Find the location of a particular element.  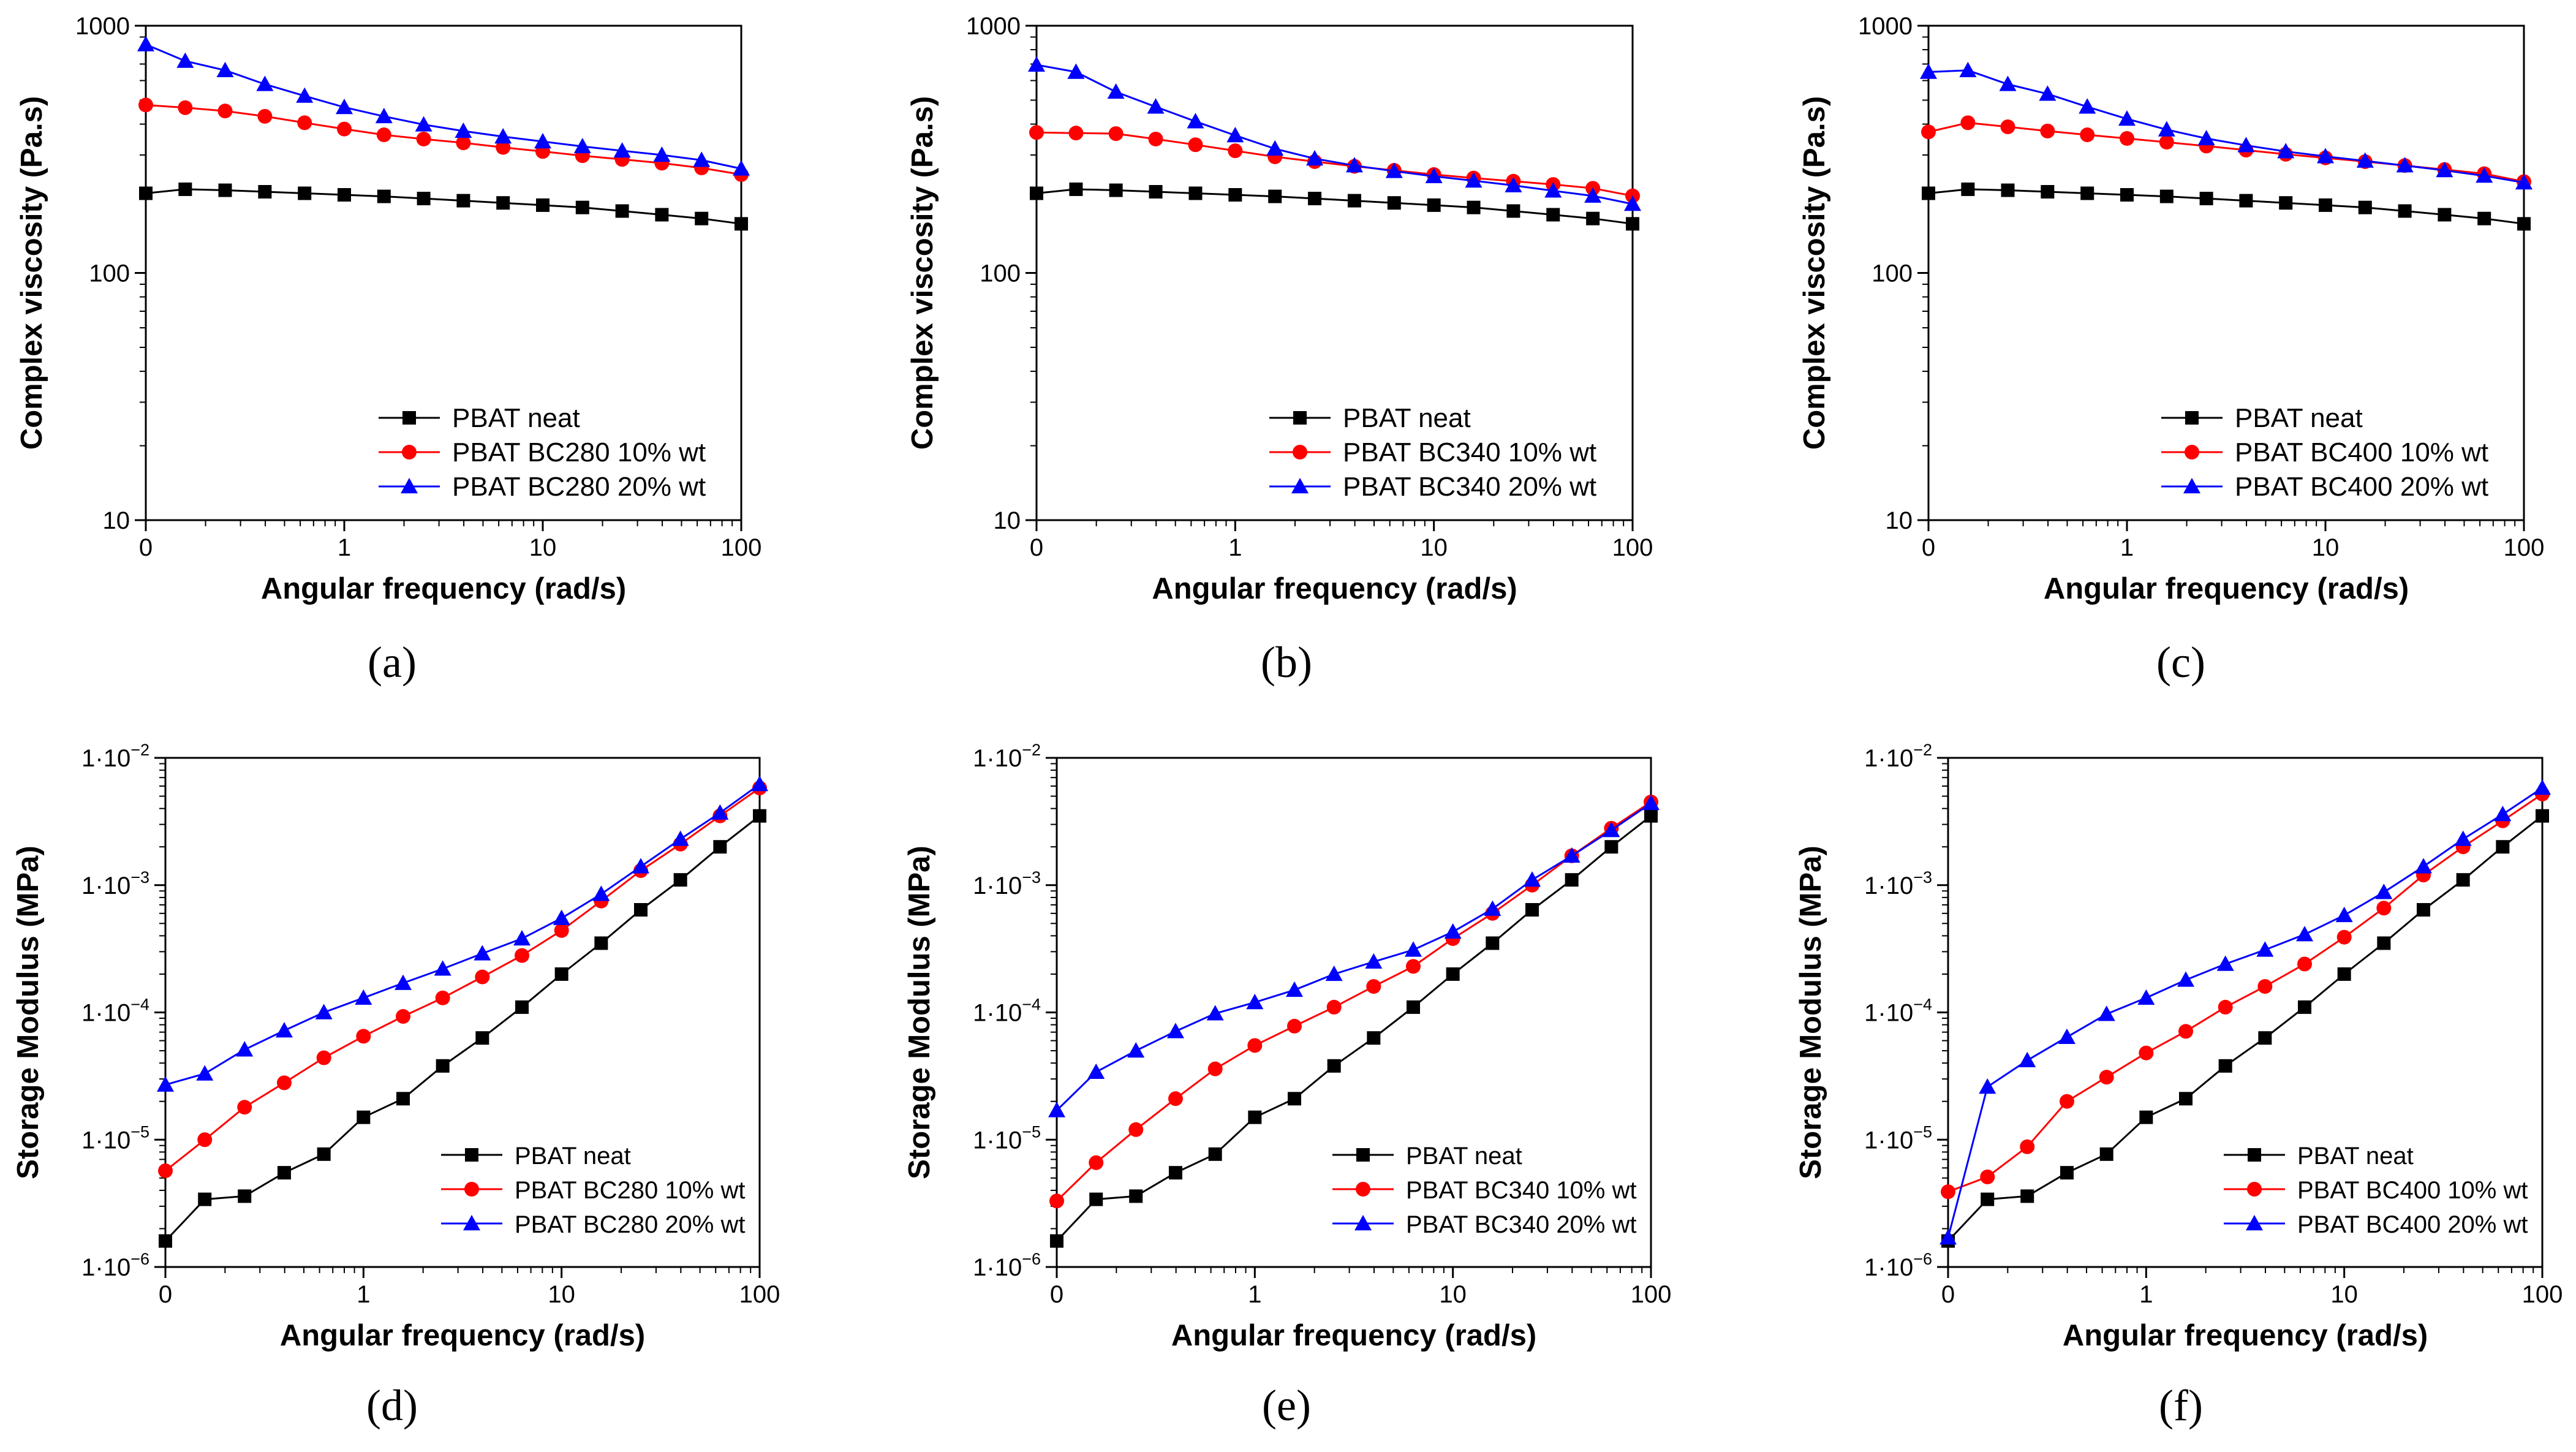

y-tick-label: 1·10⁻⁵ is located at coordinates (1007, 1138).